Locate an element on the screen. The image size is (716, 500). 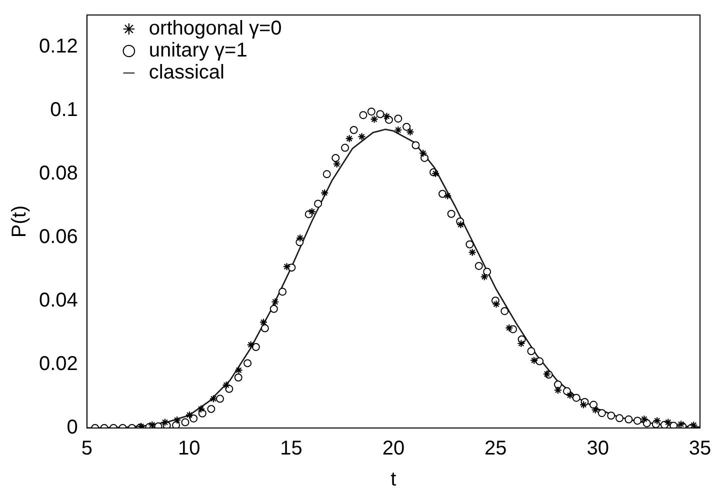
x-tick-label: 20 is located at coordinates (393, 449).